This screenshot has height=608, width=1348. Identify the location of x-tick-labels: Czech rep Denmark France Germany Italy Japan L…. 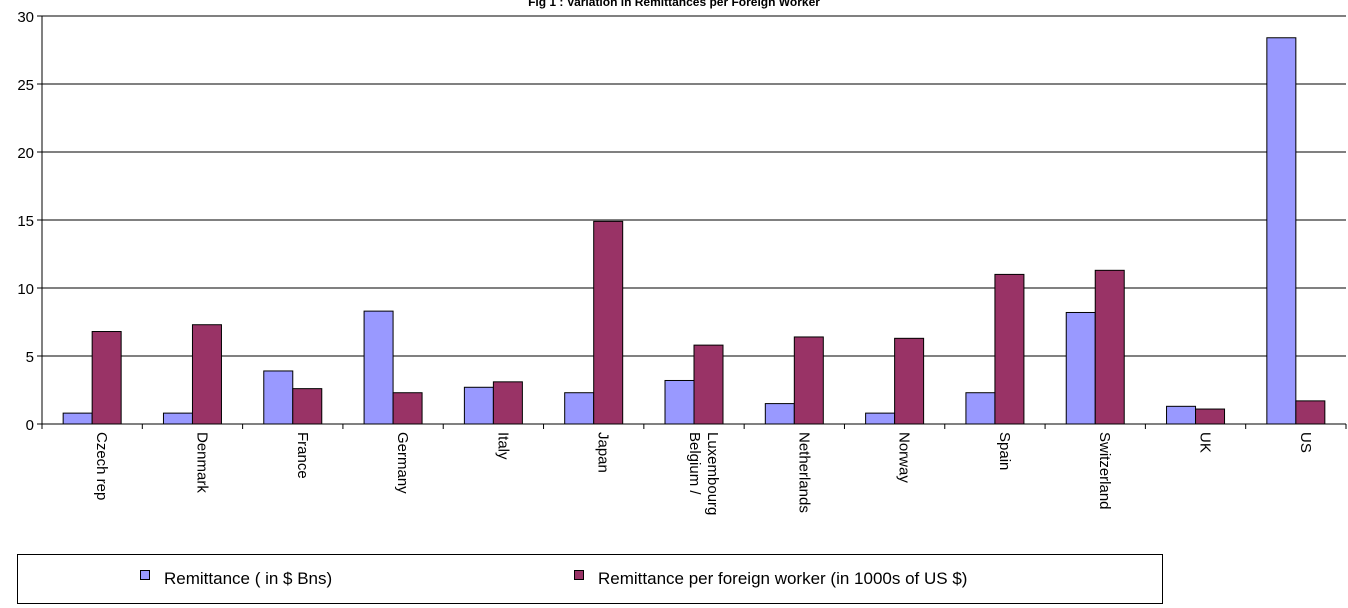
(703, 473).